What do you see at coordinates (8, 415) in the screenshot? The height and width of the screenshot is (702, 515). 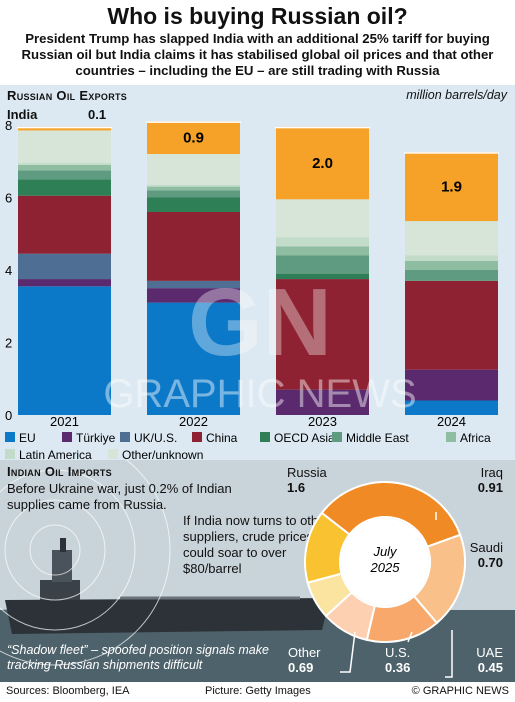 I see `y-tick-0: 0` at bounding box center [8, 415].